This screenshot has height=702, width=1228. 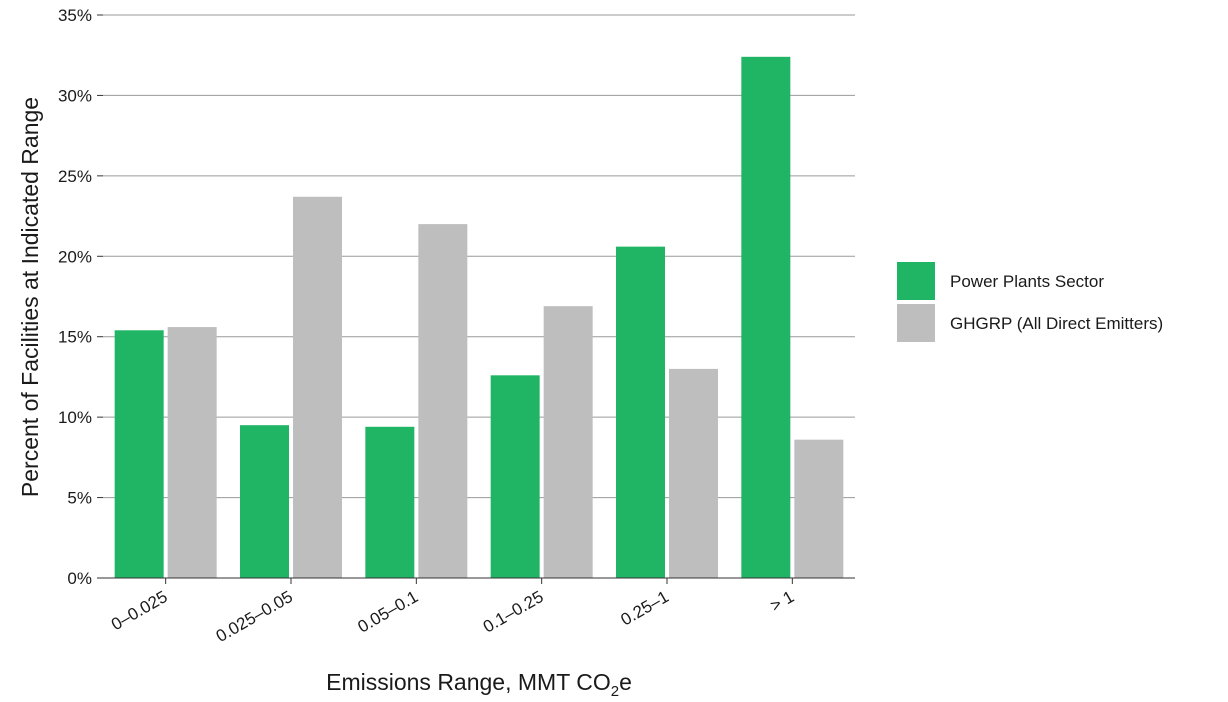 What do you see at coordinates (644, 608) in the screenshot?
I see `x-tick-label: 0.25–1` at bounding box center [644, 608].